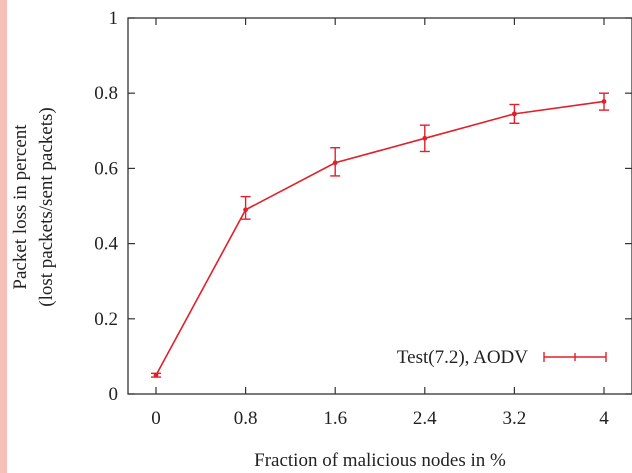  Describe the element at coordinates (380, 460) in the screenshot. I see `x-axis-label: Fraction of malicious nodes in %` at that location.